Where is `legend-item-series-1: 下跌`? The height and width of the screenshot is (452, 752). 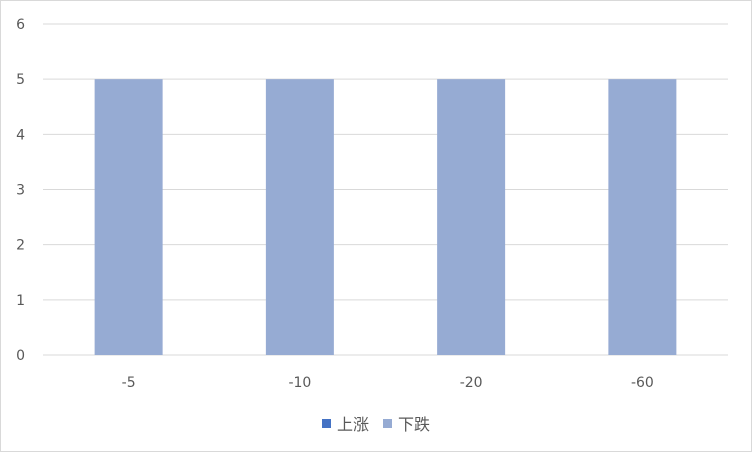
legend-item-series-1: 下跌 is located at coordinates (406, 423).